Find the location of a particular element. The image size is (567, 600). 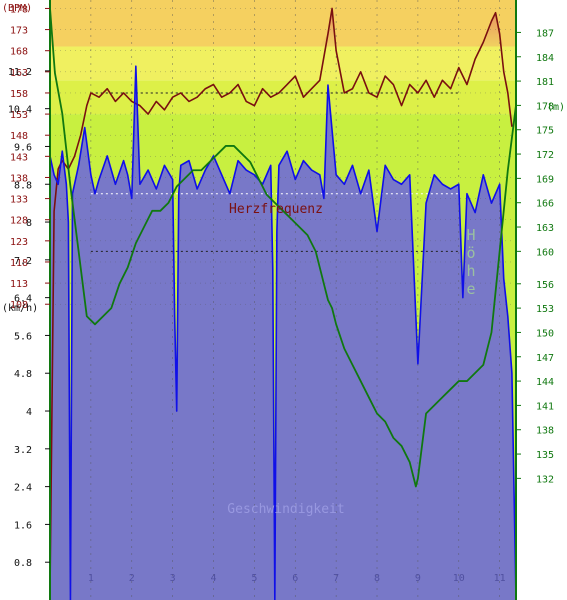

altitude-title: Höhe is located at coordinates (471, 262).